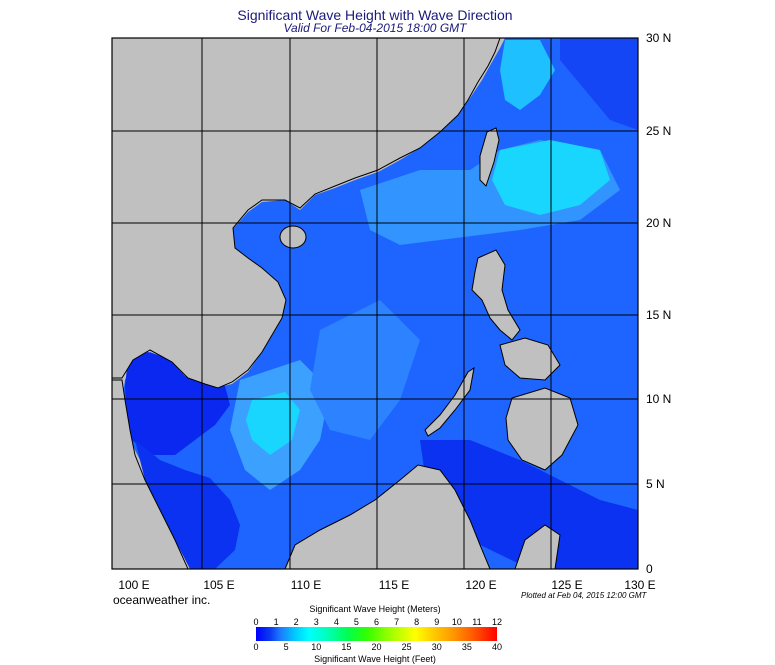  What do you see at coordinates (659, 315) in the screenshot?
I see `lat-label-15n: 15 N` at bounding box center [659, 315].